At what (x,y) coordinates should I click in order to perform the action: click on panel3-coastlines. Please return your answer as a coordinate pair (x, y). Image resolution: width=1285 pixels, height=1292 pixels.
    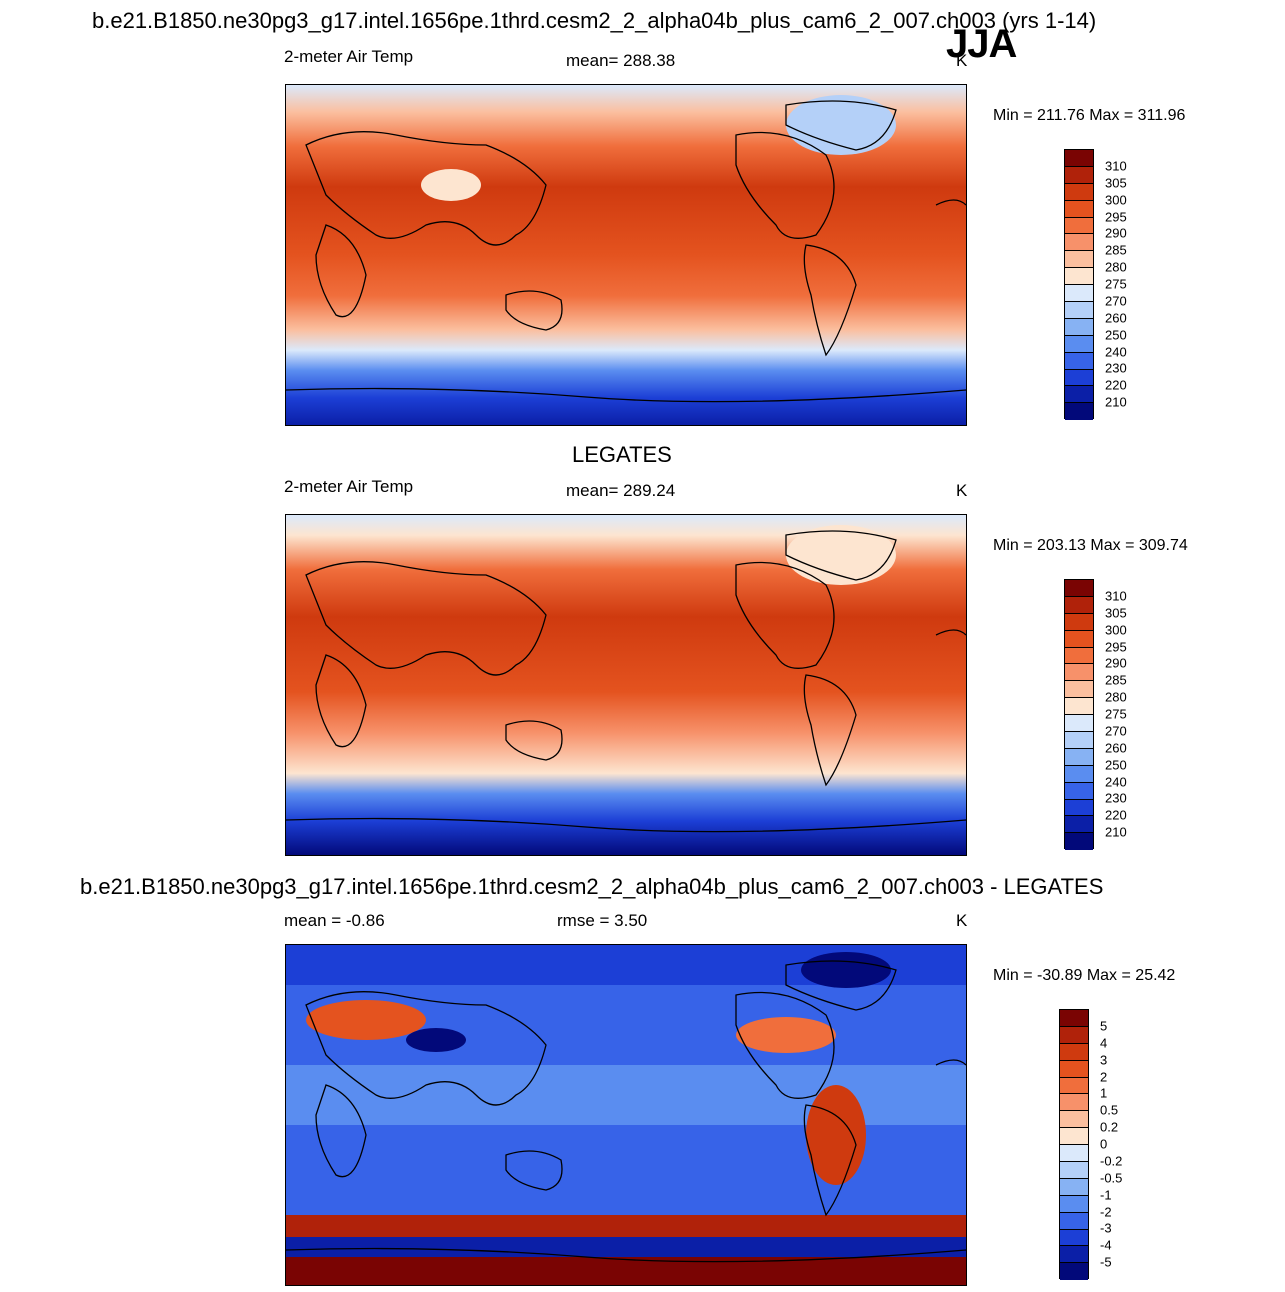
    Looking at the image, I should click on (626, 1111).